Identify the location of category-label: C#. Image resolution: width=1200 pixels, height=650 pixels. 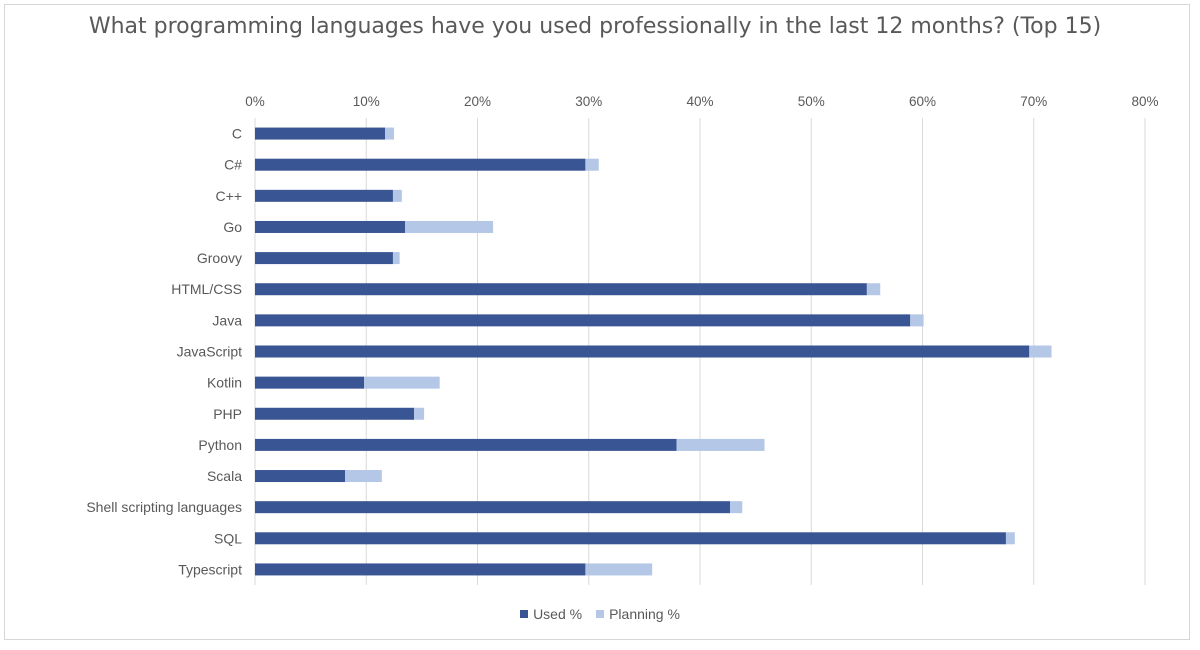
(233, 165).